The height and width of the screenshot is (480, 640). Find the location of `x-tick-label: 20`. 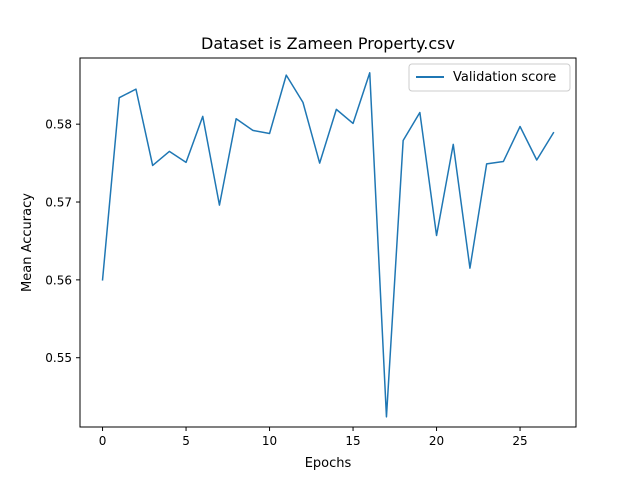

x-tick-label: 20 is located at coordinates (436, 441).